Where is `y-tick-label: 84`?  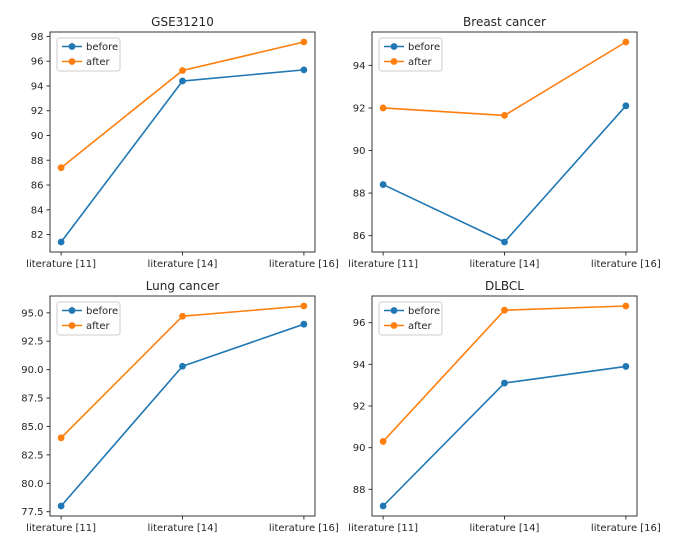 y-tick-label: 84 is located at coordinates (37, 210).